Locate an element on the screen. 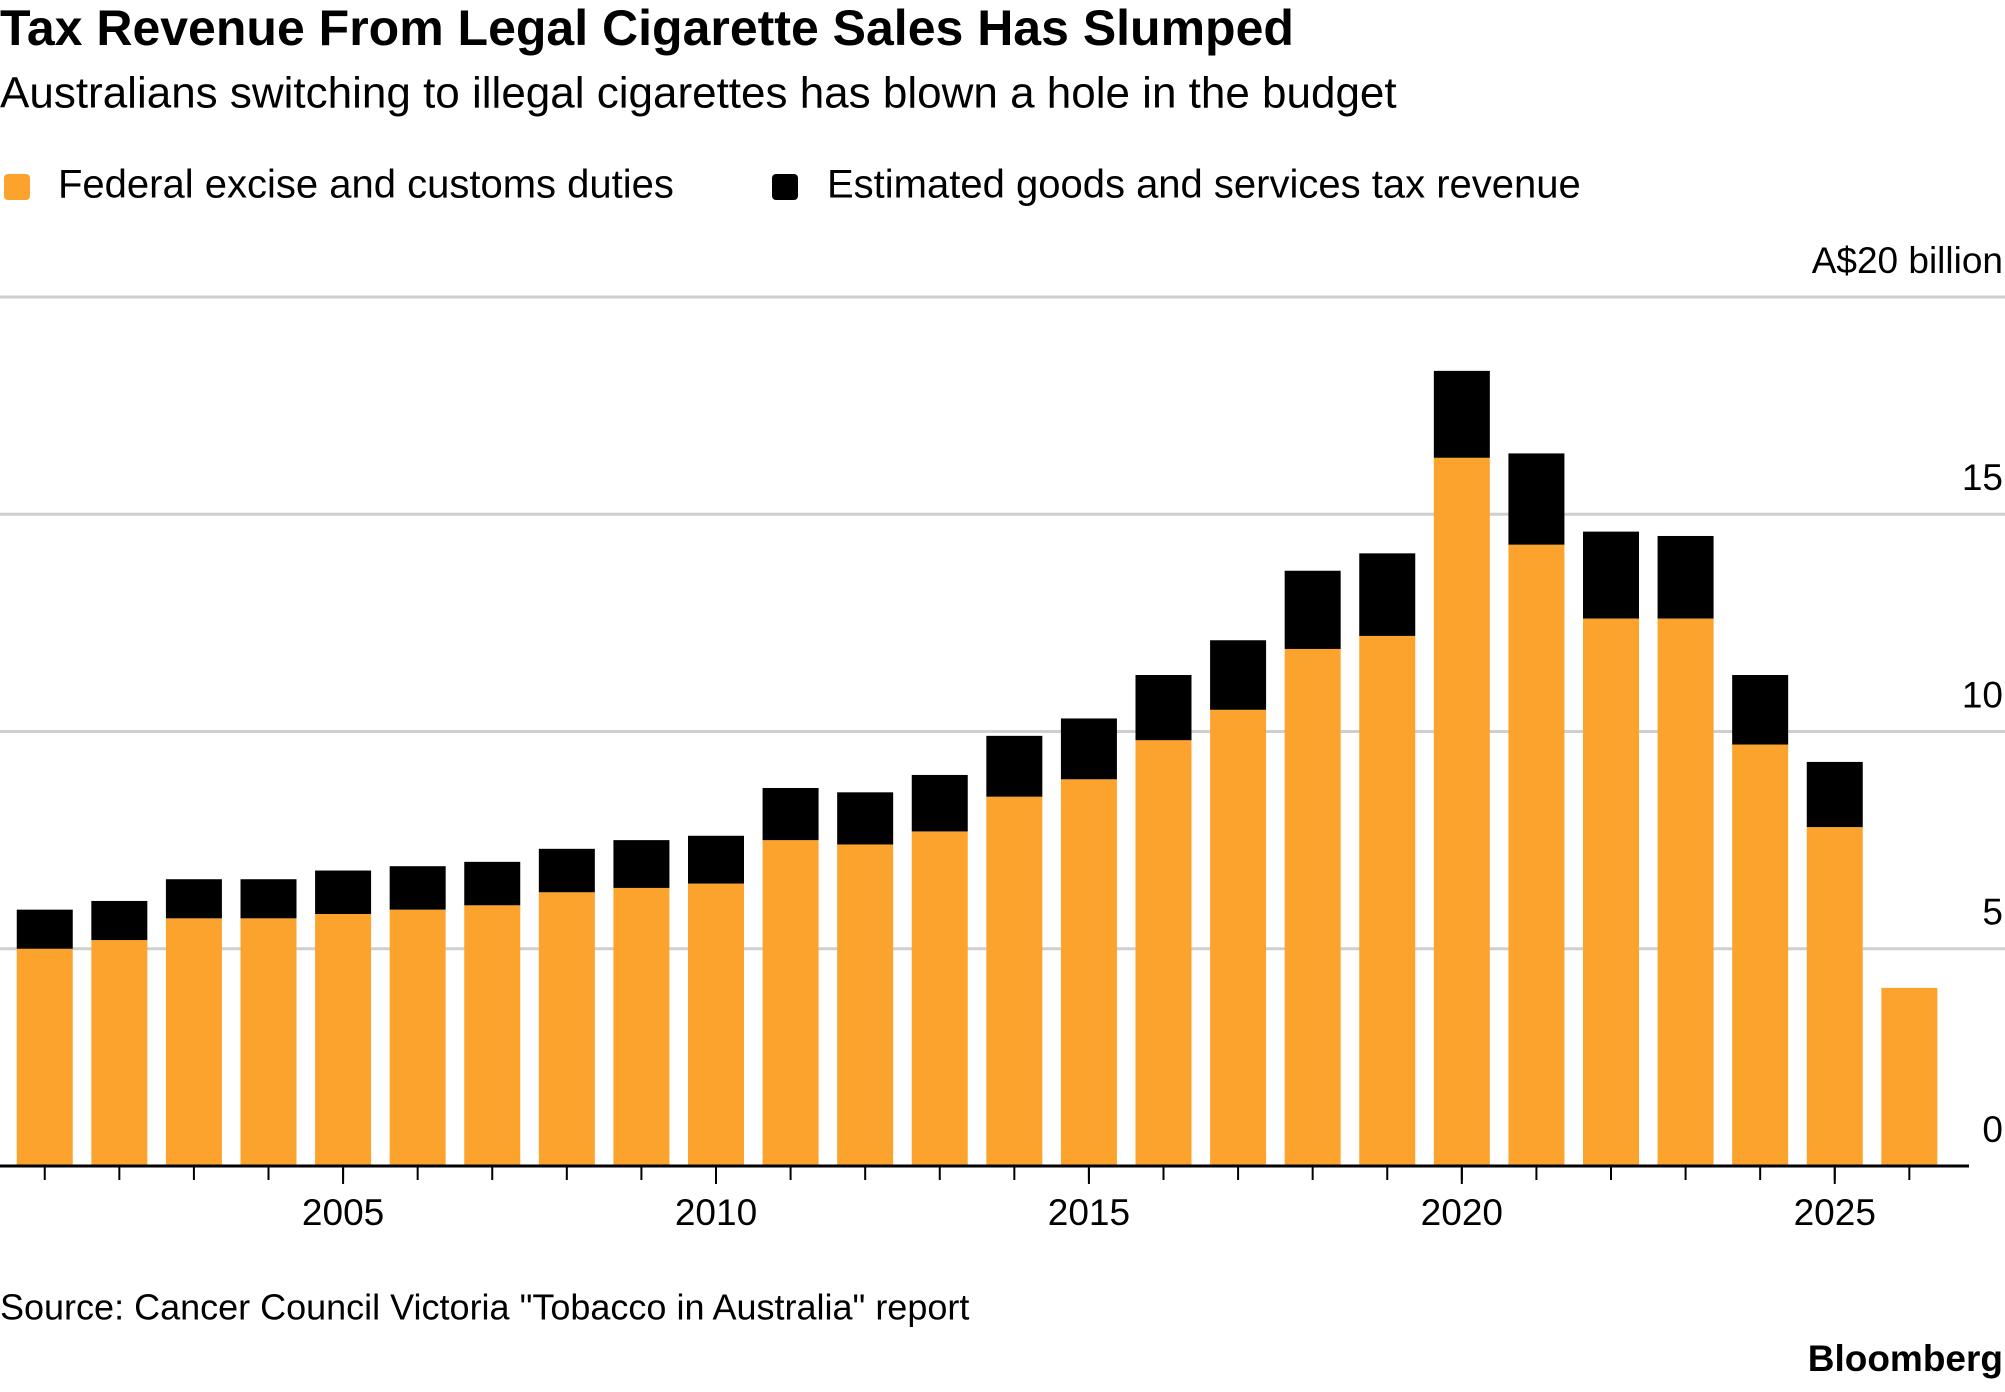  x-tick-label: 2025 is located at coordinates (1835, 1212).